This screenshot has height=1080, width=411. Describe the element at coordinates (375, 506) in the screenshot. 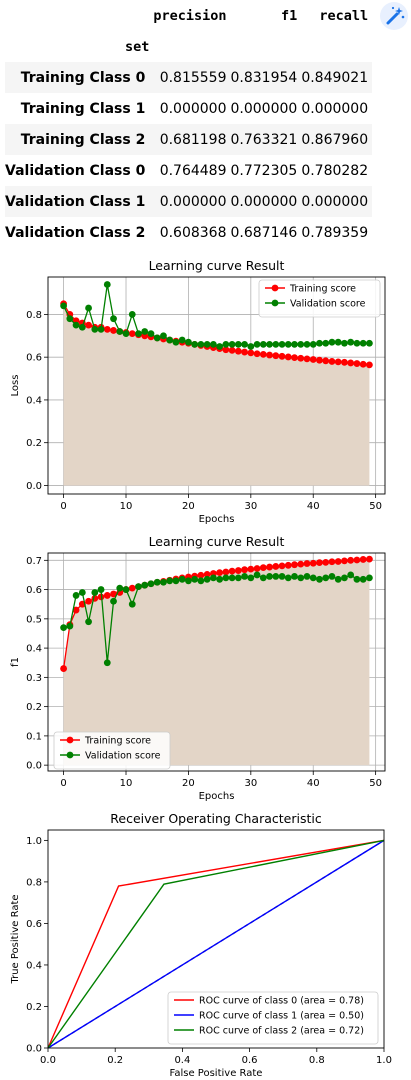

I see `x-tick-label: 50` at that location.